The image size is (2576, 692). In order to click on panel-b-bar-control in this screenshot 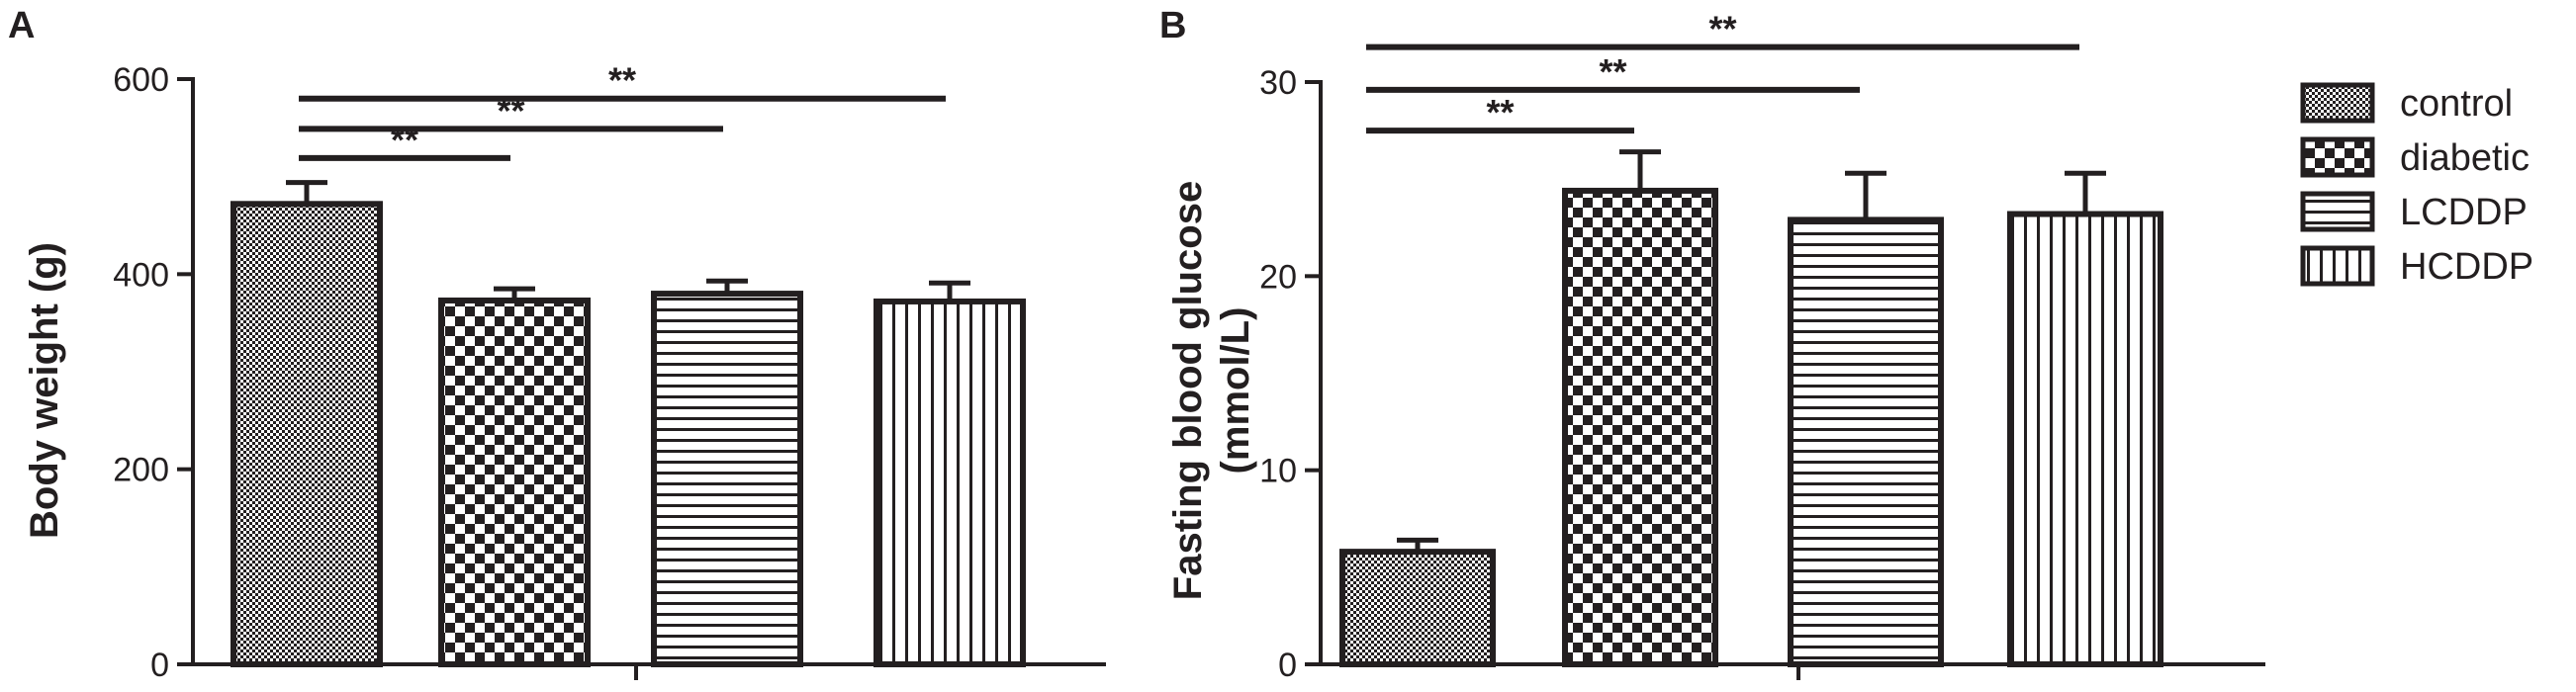, I will do `click(1417, 608)`.